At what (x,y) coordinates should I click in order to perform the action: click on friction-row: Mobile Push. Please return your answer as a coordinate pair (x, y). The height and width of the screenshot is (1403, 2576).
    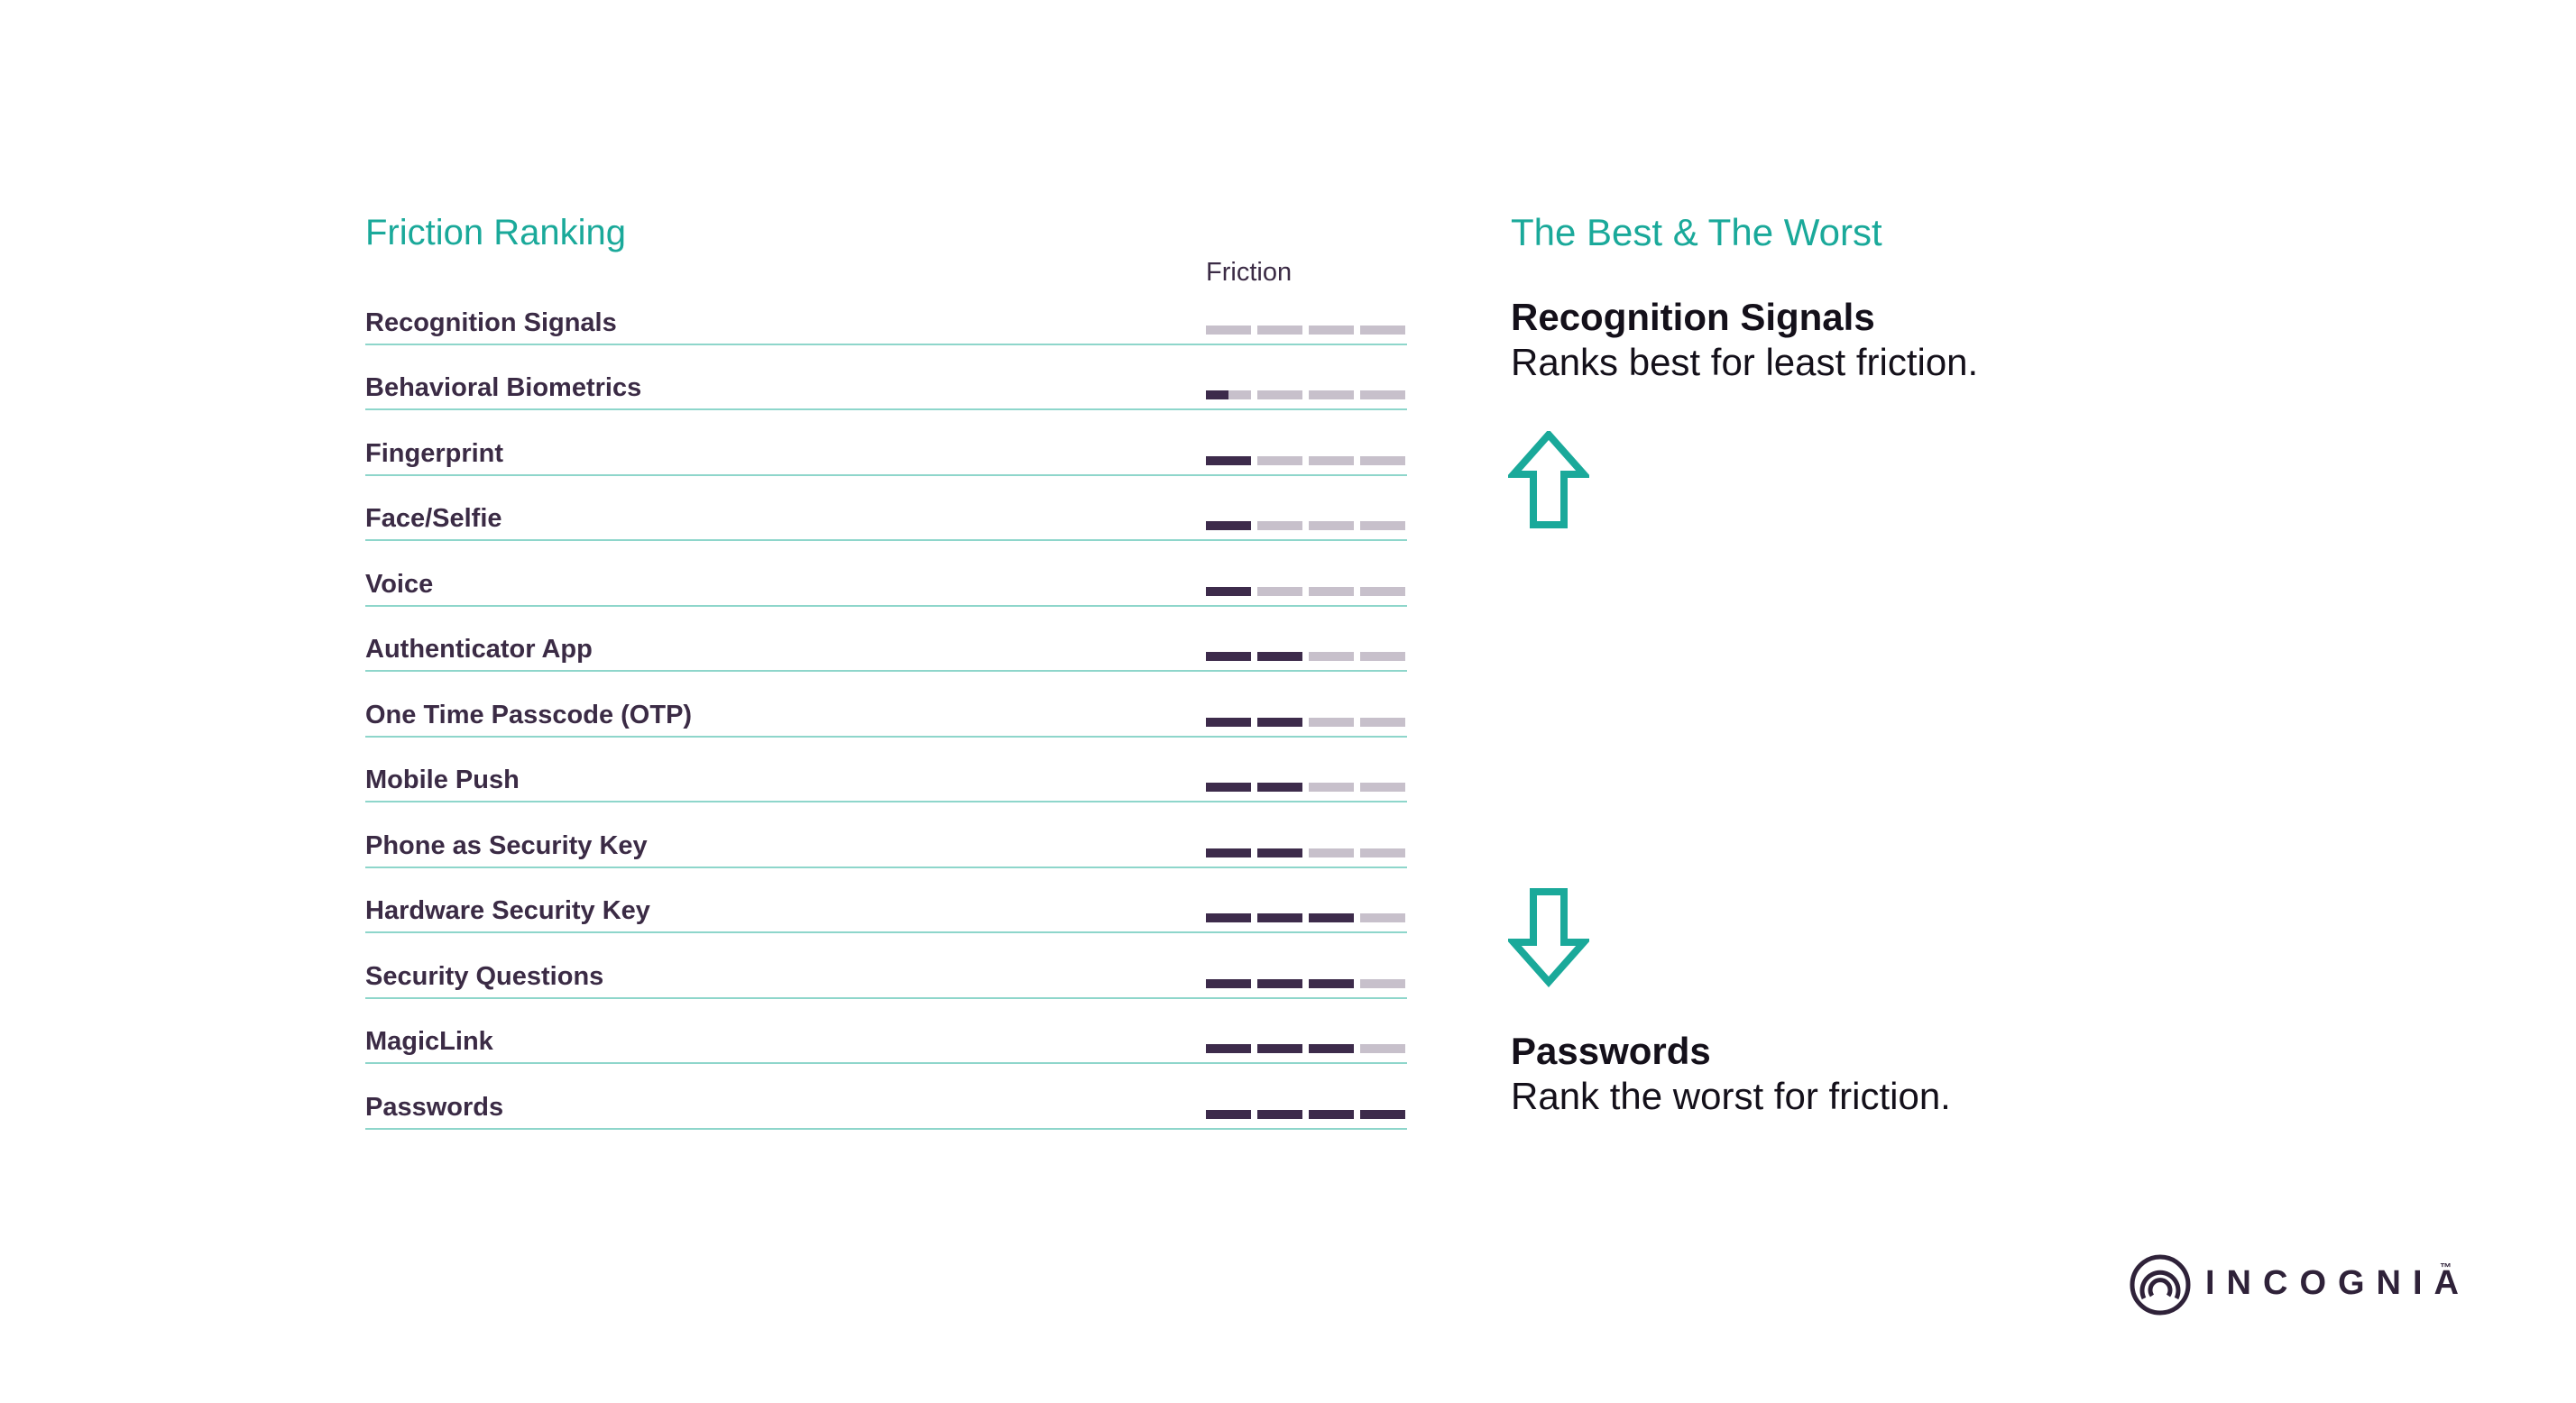
    Looking at the image, I should click on (886, 770).